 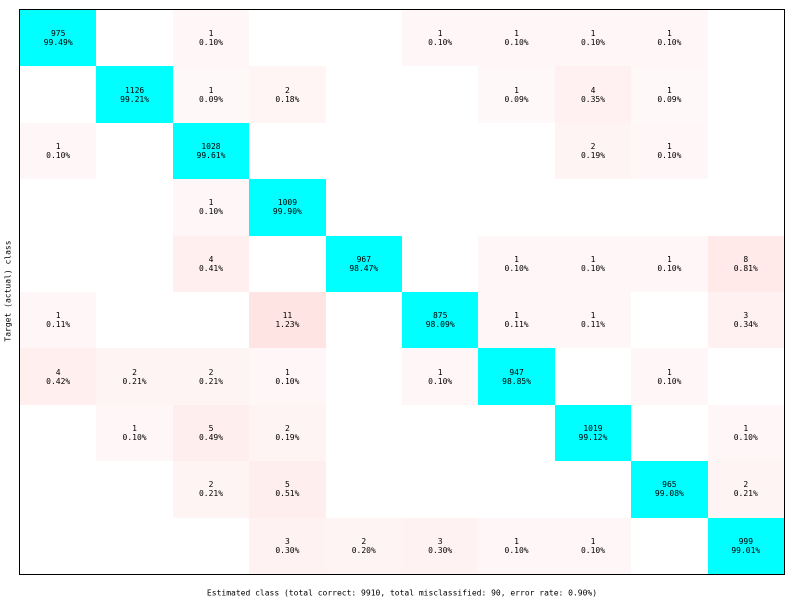 I want to click on matrix-cell-r4-c8: 1 0.10%, so click(x=669, y=263).